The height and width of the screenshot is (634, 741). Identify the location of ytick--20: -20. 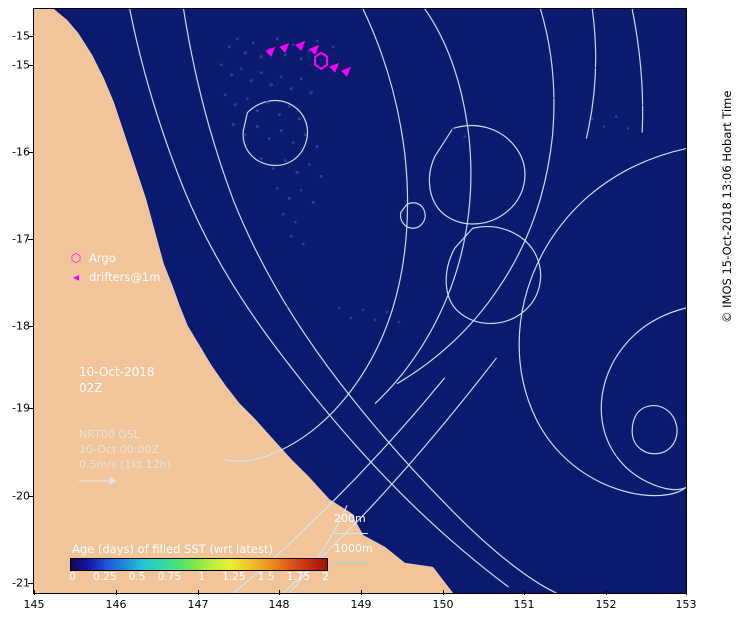
(21, 496).